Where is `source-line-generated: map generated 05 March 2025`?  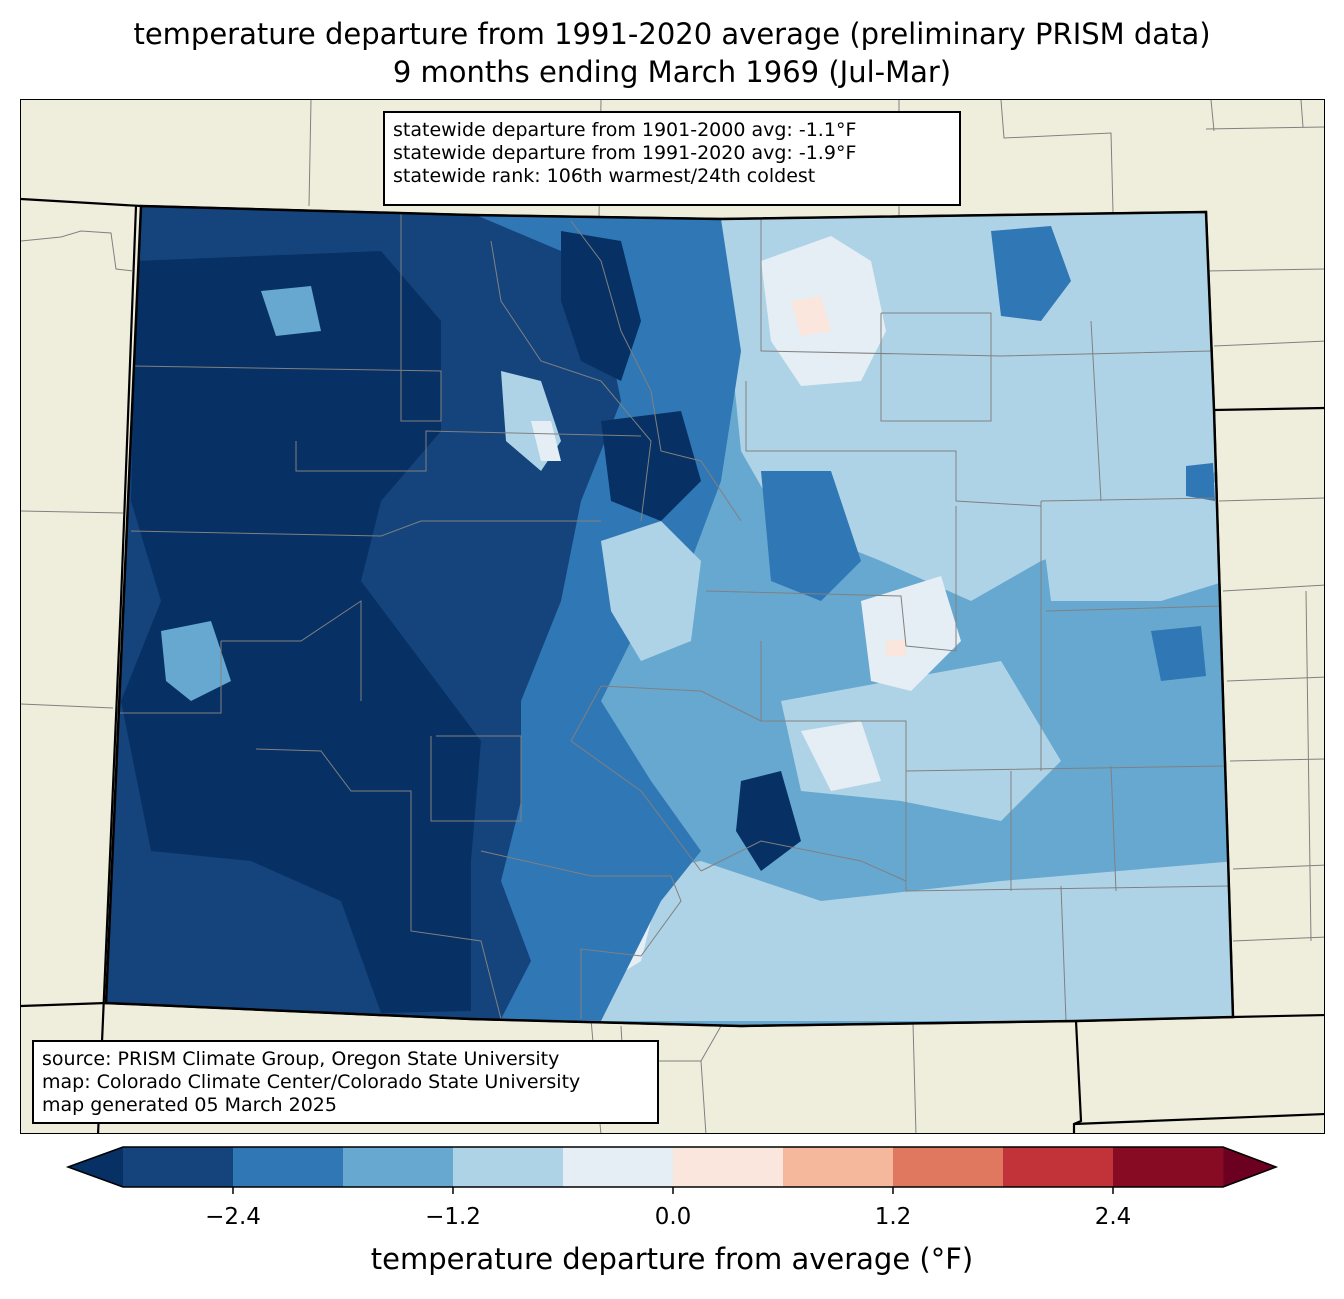 source-line-generated: map generated 05 March 2025 is located at coordinates (189, 1105).